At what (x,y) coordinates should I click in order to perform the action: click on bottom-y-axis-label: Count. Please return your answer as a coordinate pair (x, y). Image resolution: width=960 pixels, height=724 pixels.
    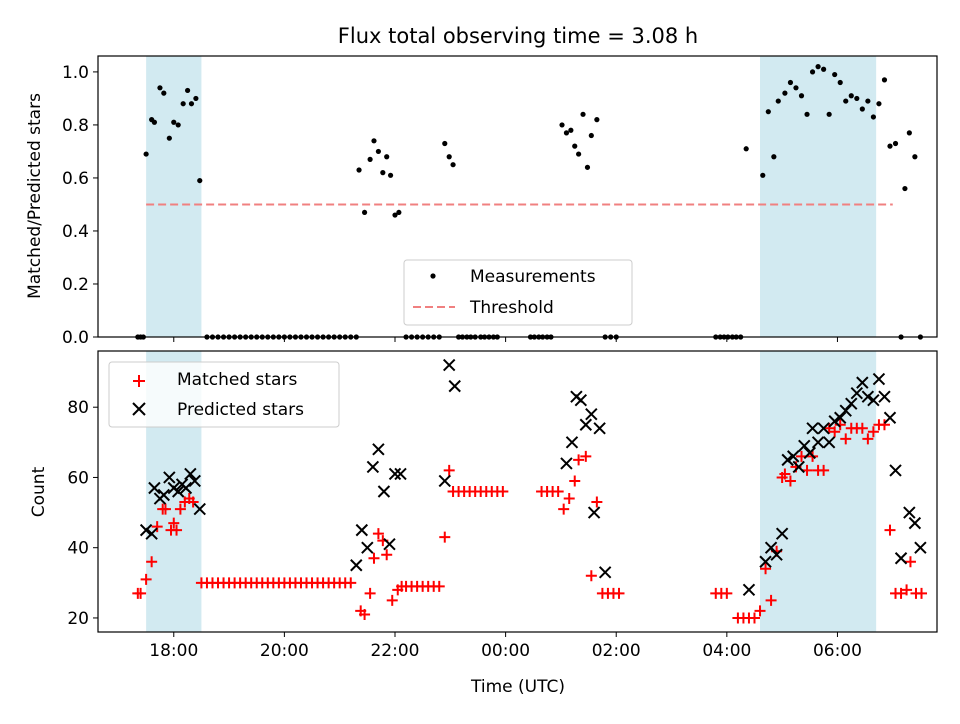
    Looking at the image, I should click on (39, 491).